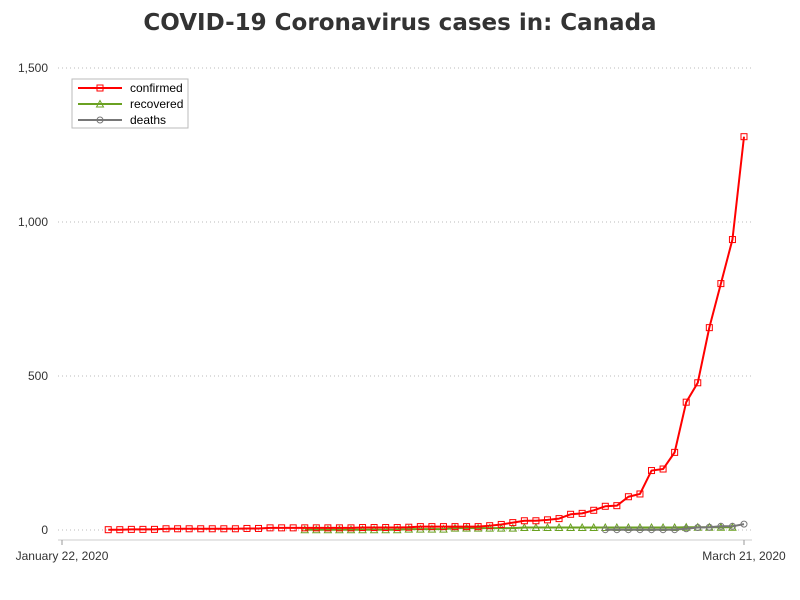 The width and height of the screenshot is (800, 600). I want to click on legend-marker-recovered, so click(100, 103).